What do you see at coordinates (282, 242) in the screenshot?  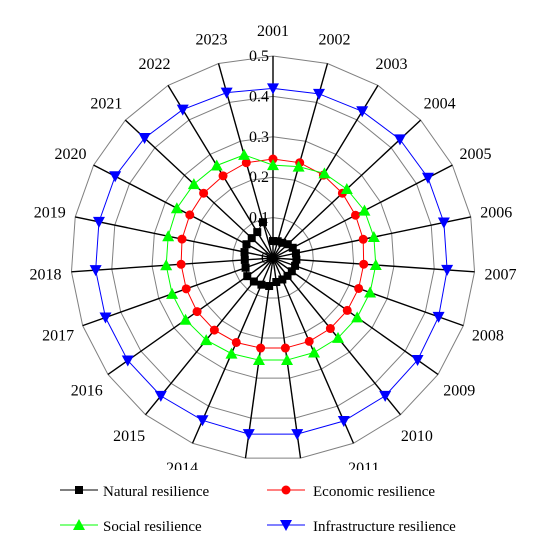 I see `point-0-2003` at bounding box center [282, 242].